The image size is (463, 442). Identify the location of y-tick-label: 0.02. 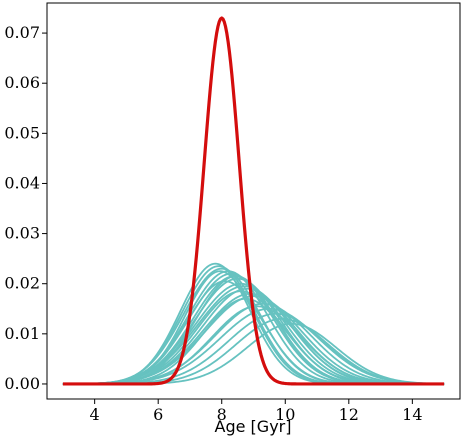
(22, 283).